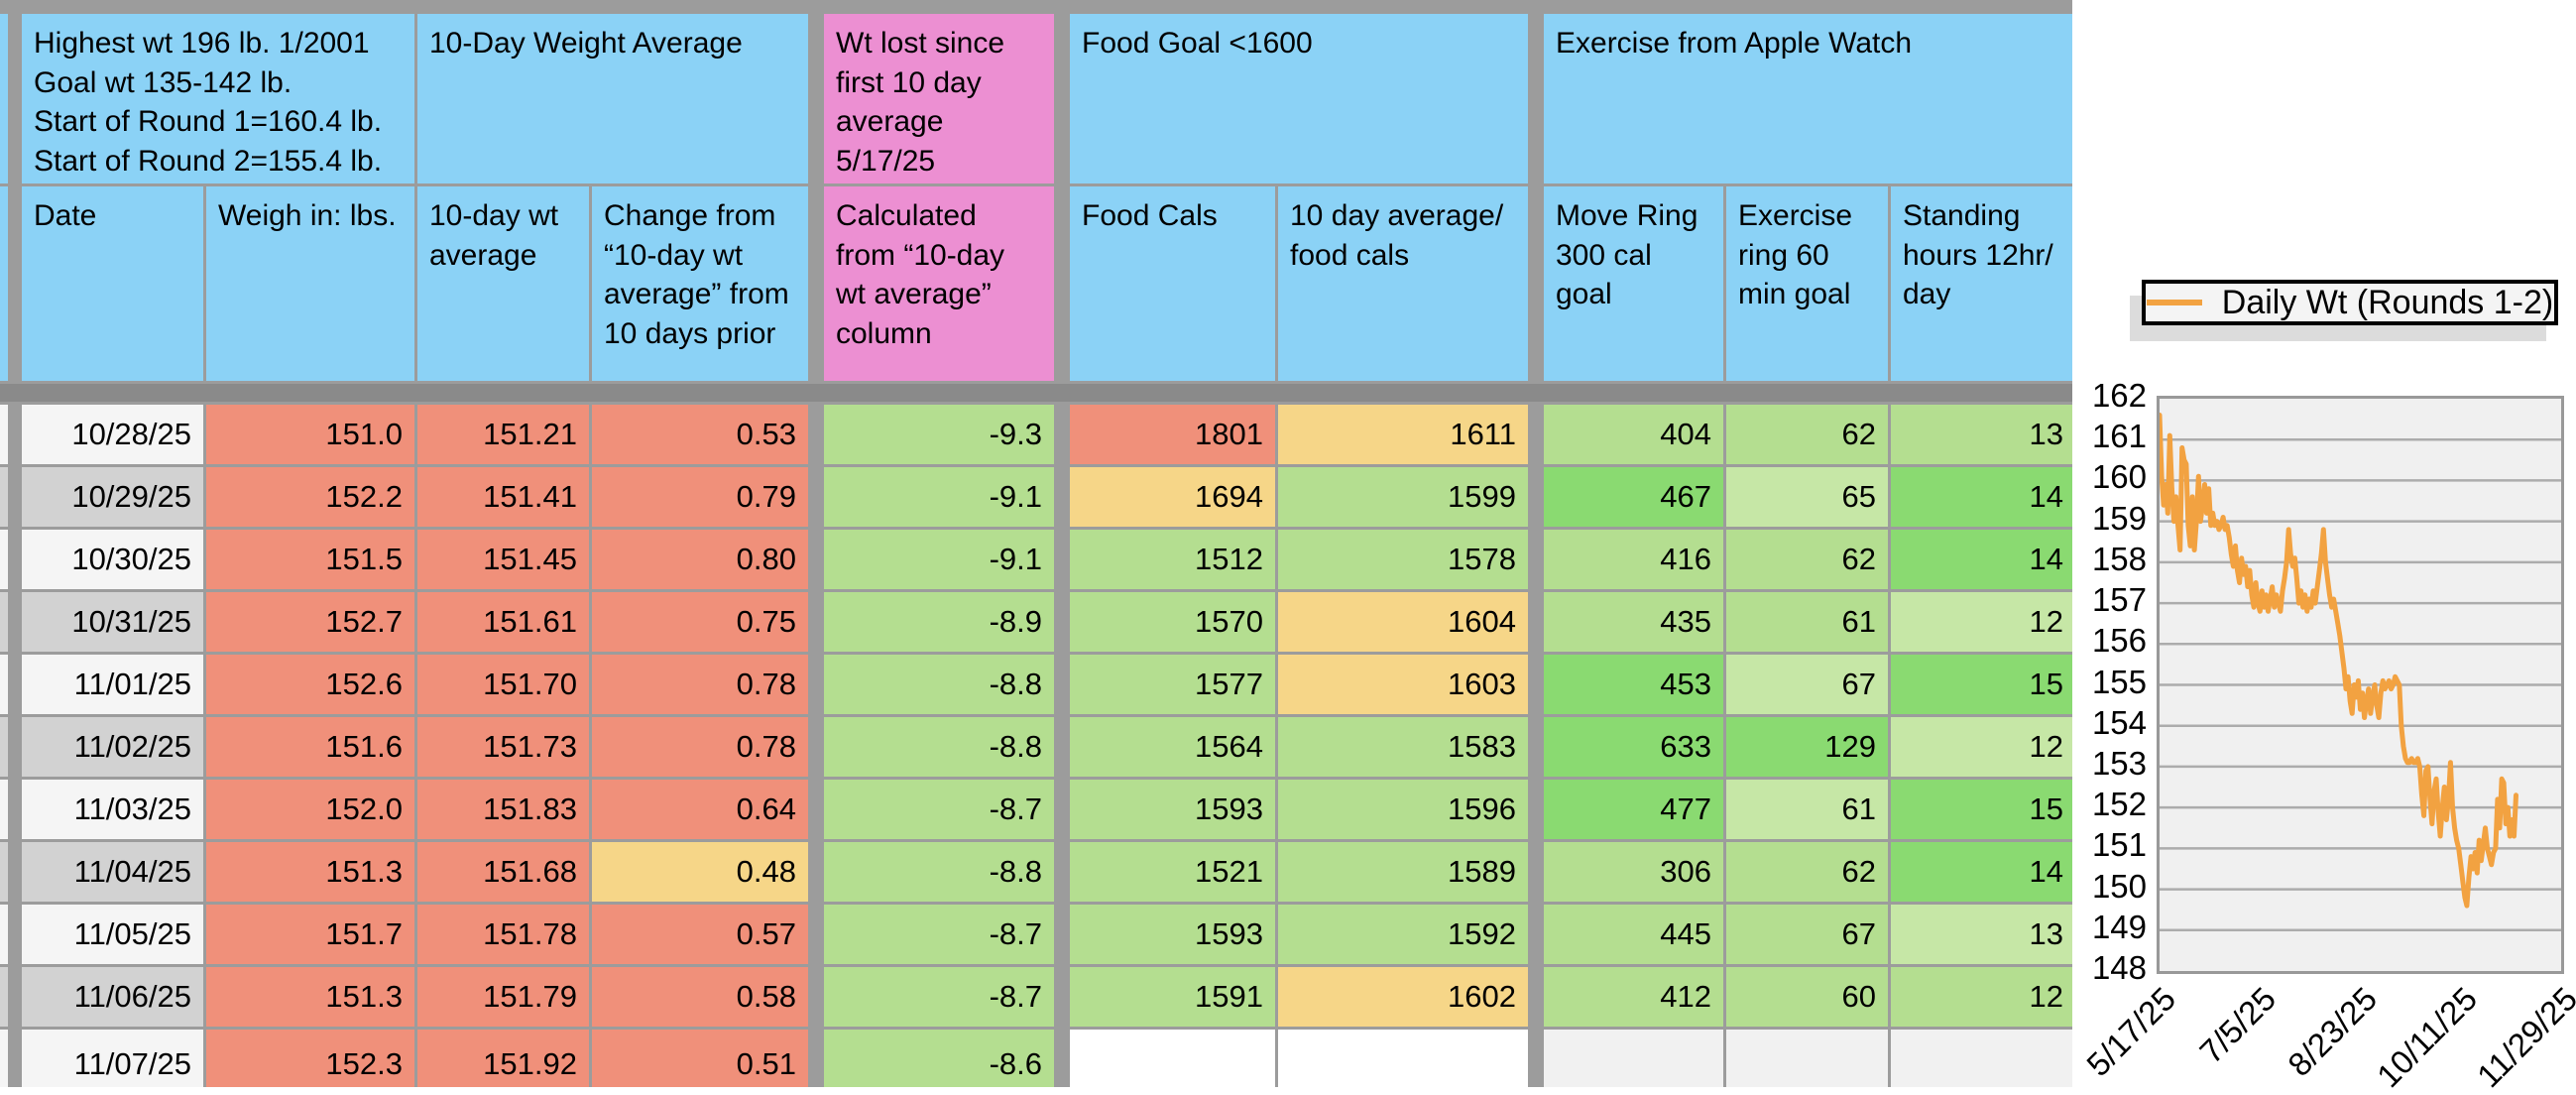 This screenshot has height=1095, width=2576. What do you see at coordinates (1403, 872) in the screenshot?
I see `table-cell: 1589` at bounding box center [1403, 872].